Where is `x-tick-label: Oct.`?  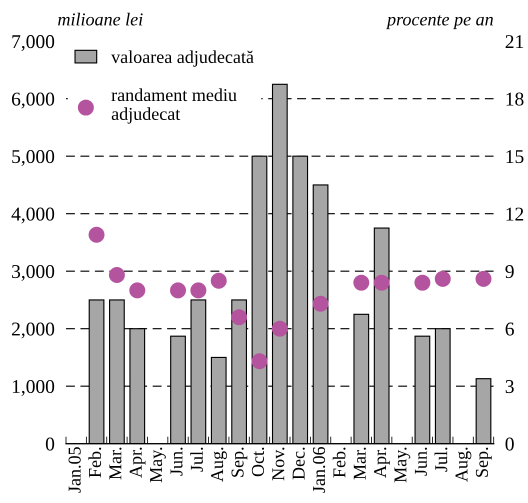
x-tick-label: Oct. is located at coordinates (258, 462).